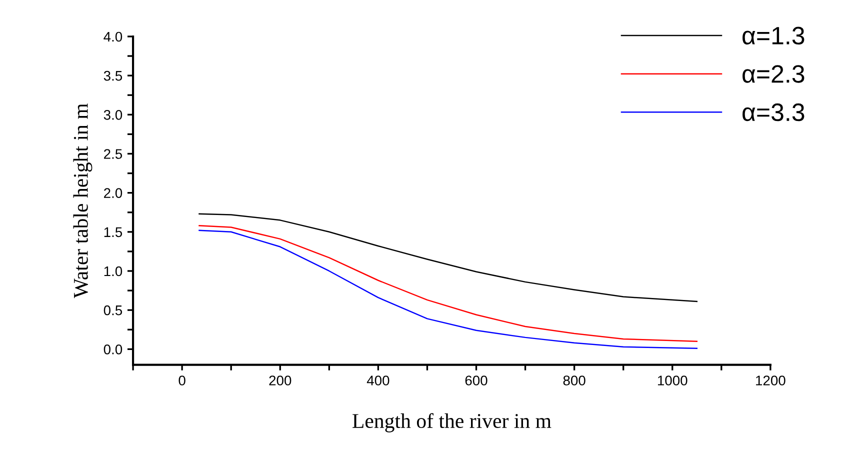 Image resolution: width=842 pixels, height=456 pixels. What do you see at coordinates (476, 381) in the screenshot?
I see `x-tick-label: 600` at bounding box center [476, 381].